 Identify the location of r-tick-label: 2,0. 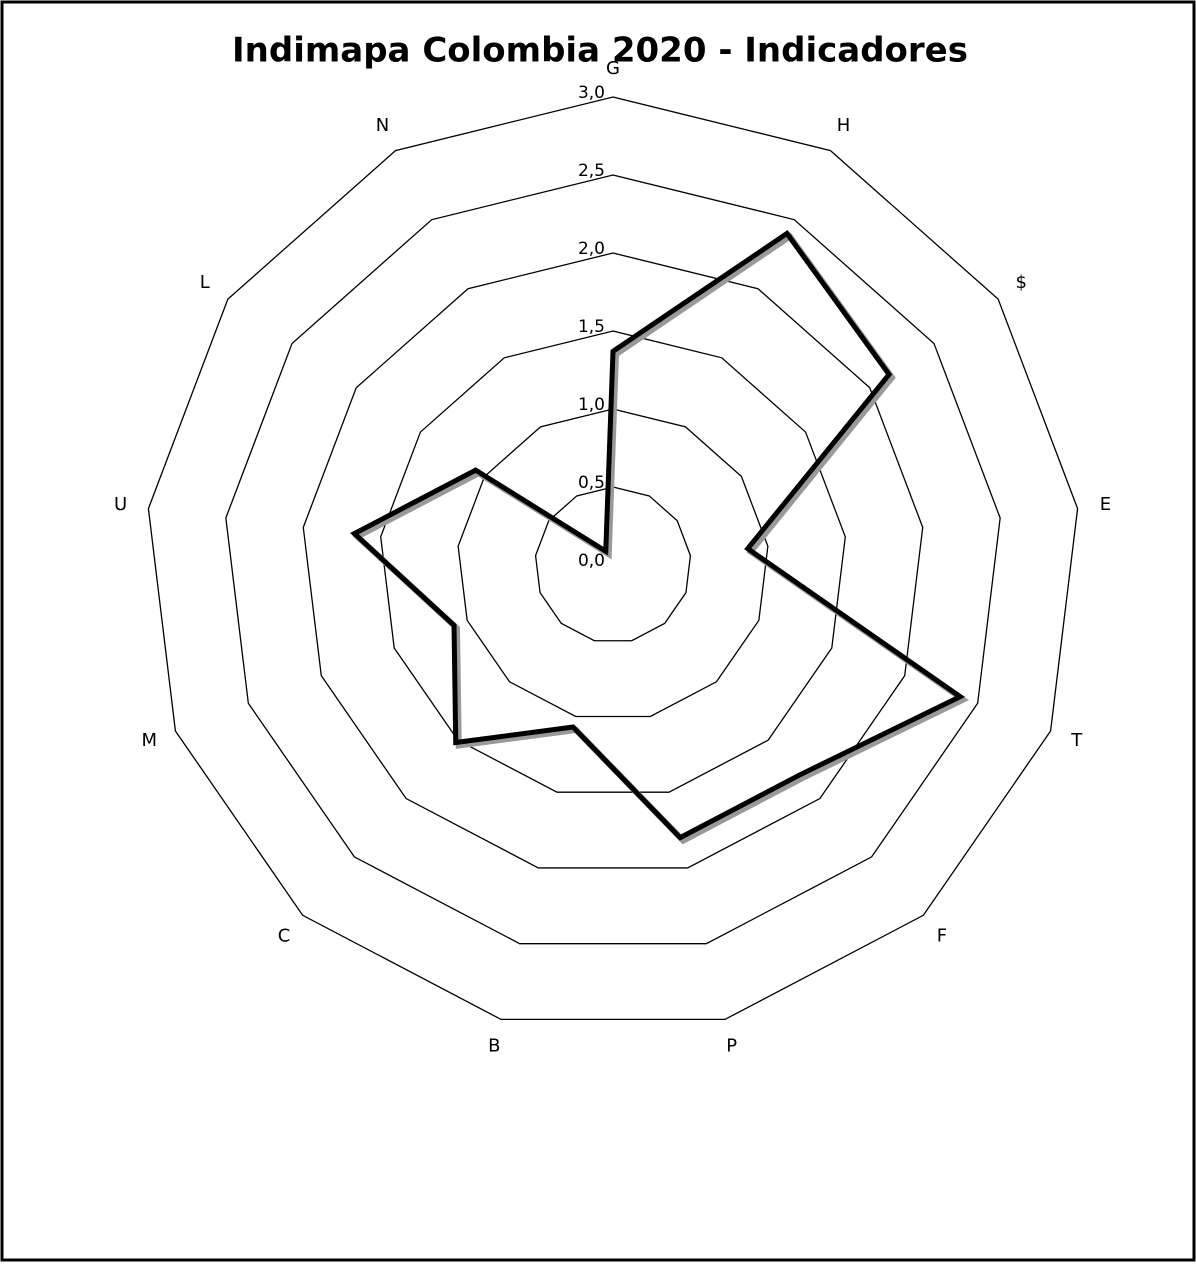
(591, 249).